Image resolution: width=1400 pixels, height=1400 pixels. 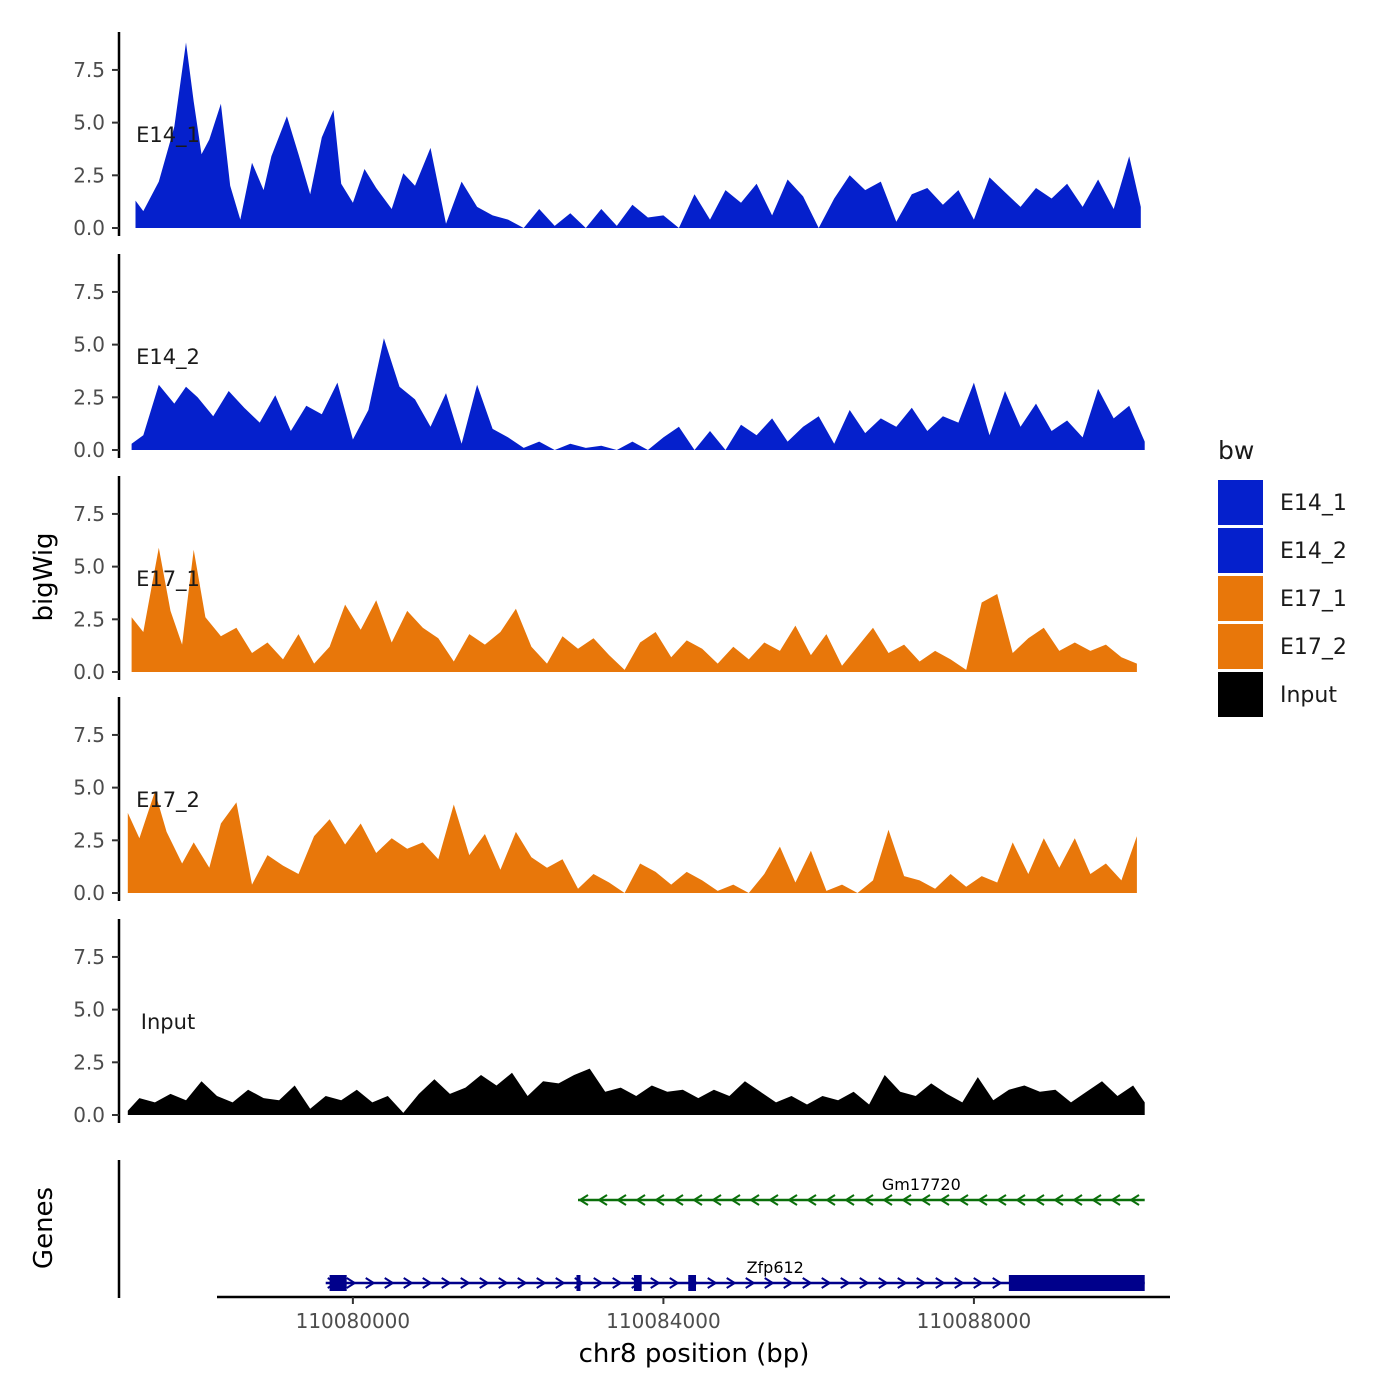 I want to click on legend-key-input, so click(x=1240, y=694).